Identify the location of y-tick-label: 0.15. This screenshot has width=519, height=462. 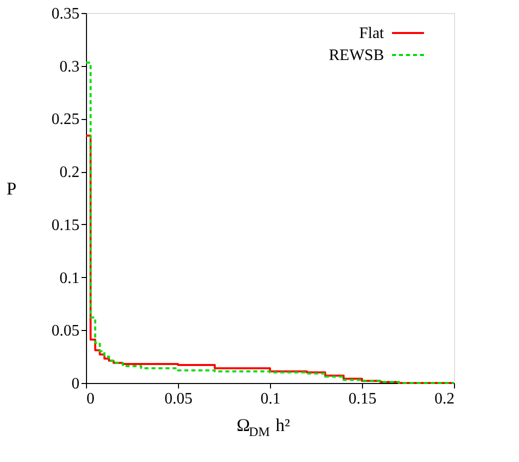
(66, 225).